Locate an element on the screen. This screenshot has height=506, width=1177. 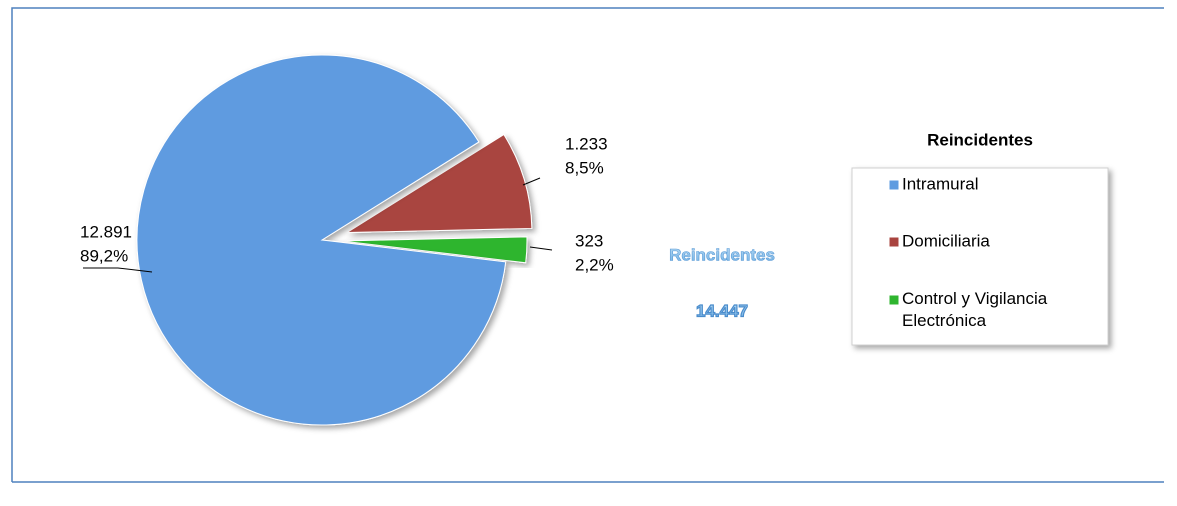
legend-label: Control y Vigilancia Electrónica is located at coordinates (975, 309).